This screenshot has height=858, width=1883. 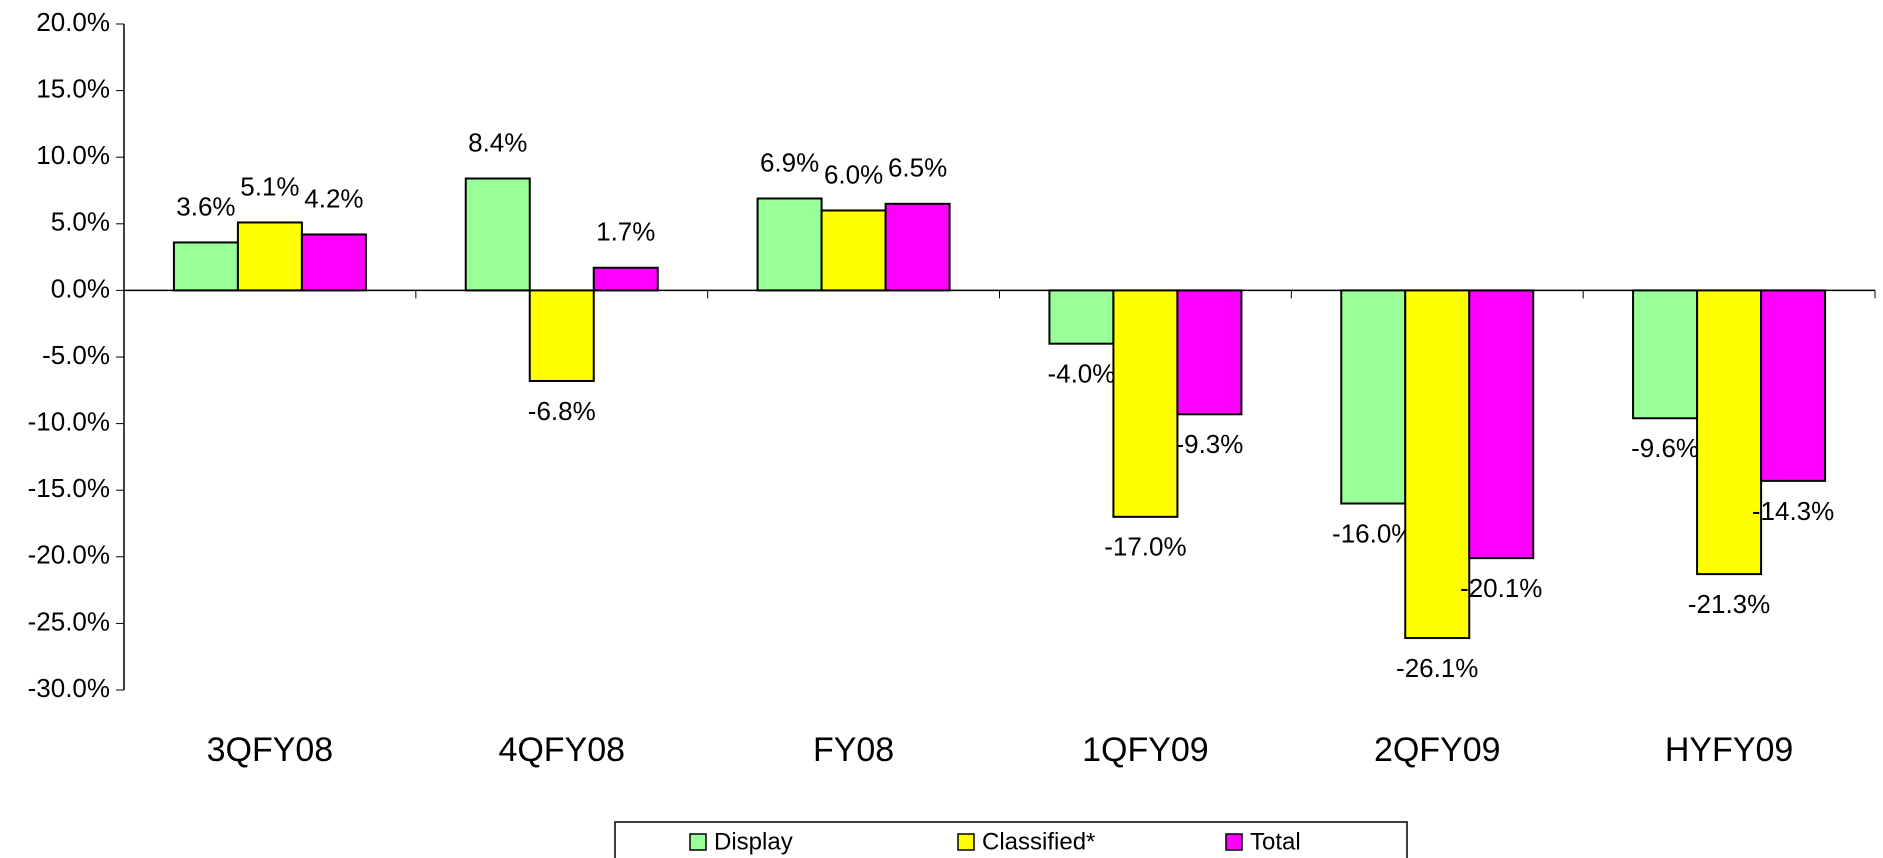 I want to click on x-tick-label: 1QFY09, so click(x=1145, y=750).